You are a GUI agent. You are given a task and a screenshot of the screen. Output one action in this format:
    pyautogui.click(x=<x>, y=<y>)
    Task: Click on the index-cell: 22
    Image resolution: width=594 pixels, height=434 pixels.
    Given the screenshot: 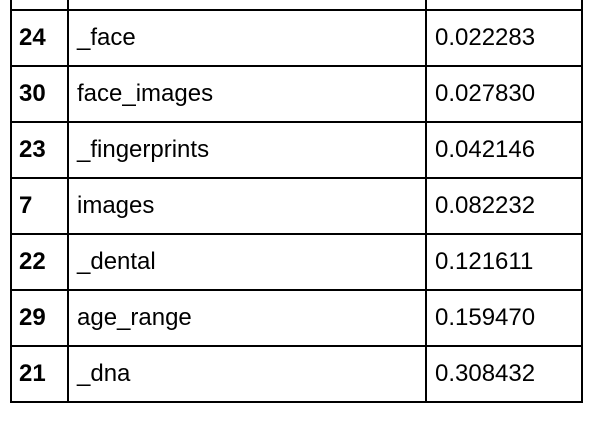 What is the action you would take?
    pyautogui.click(x=39, y=262)
    